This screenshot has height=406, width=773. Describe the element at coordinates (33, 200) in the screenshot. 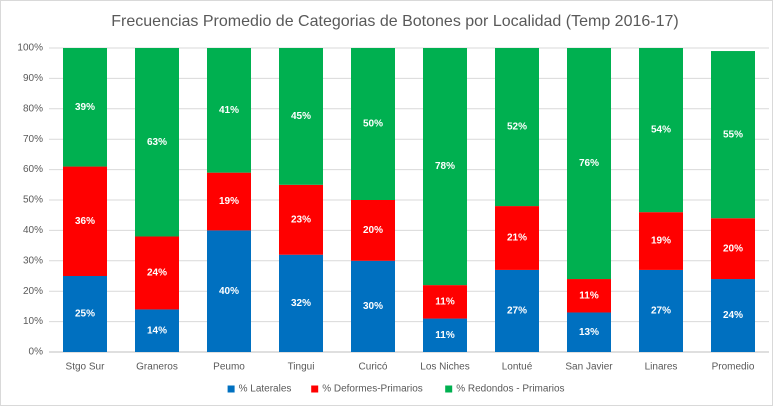

I see `y-tick-label: 50%` at that location.